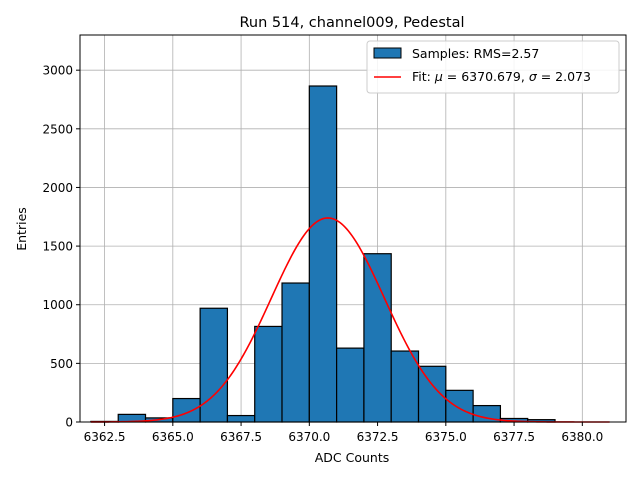 This screenshot has width=640, height=480. I want to click on chart-title: Run 514, channel009, Pedestal, so click(351, 23).